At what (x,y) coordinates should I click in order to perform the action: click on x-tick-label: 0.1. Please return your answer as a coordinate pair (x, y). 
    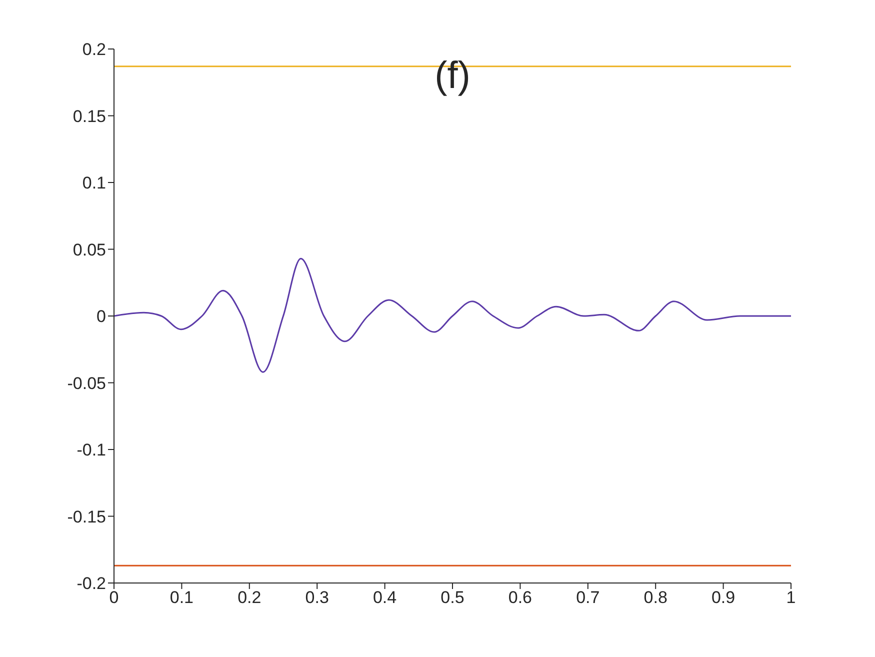
    Looking at the image, I should click on (182, 598).